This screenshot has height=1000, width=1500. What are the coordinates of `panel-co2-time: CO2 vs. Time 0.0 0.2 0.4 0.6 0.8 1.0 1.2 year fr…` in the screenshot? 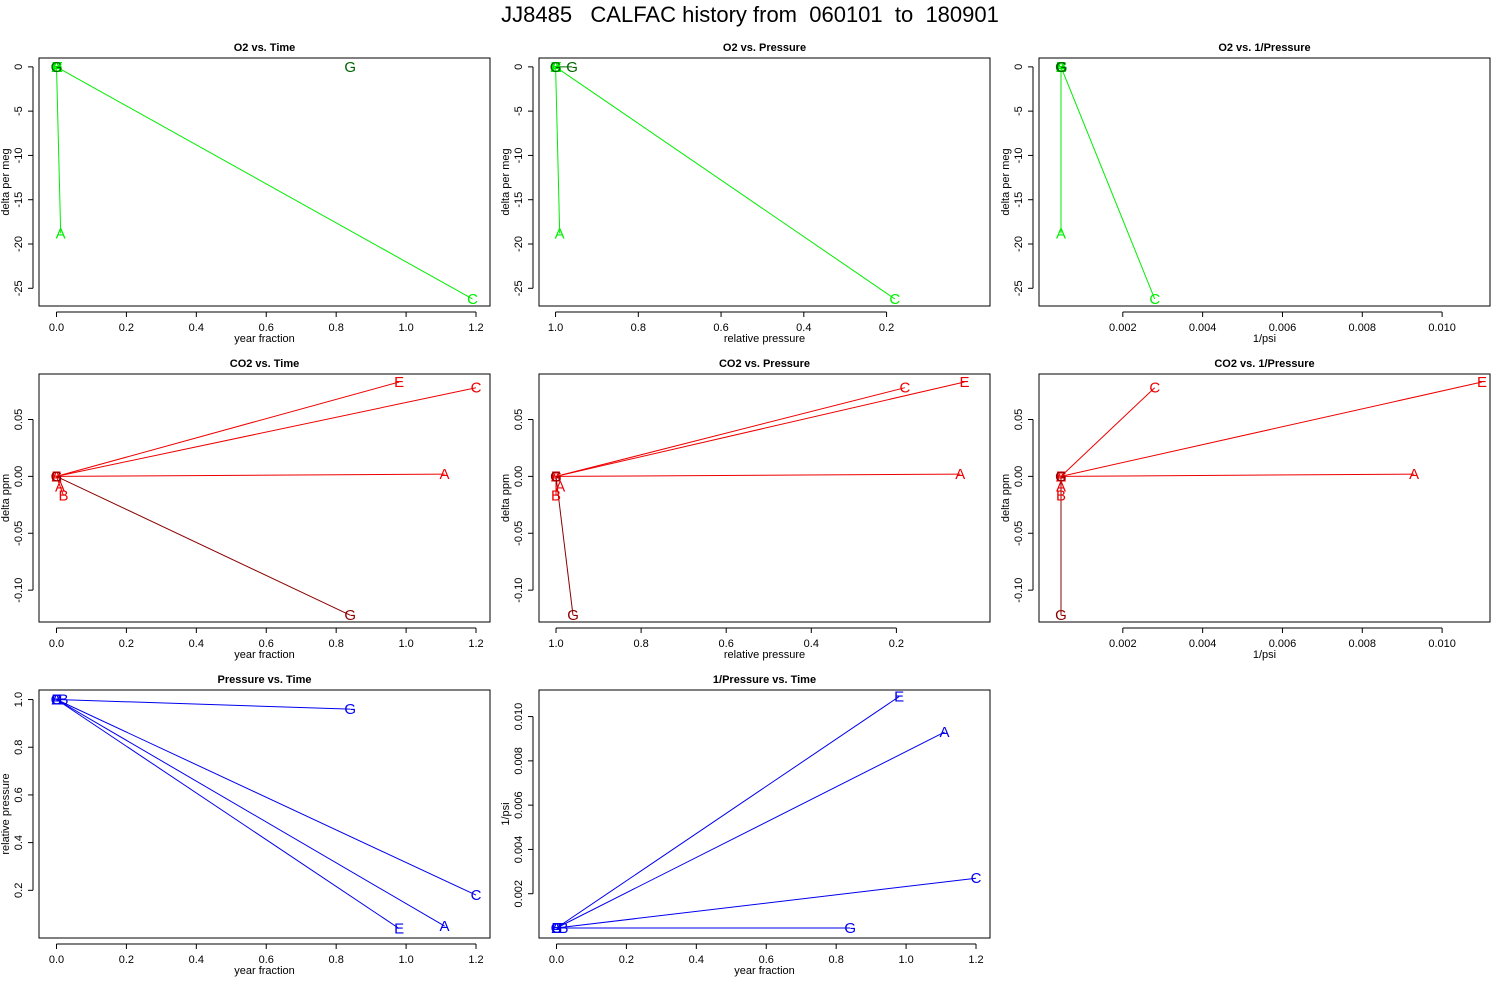 It's located at (245, 509).